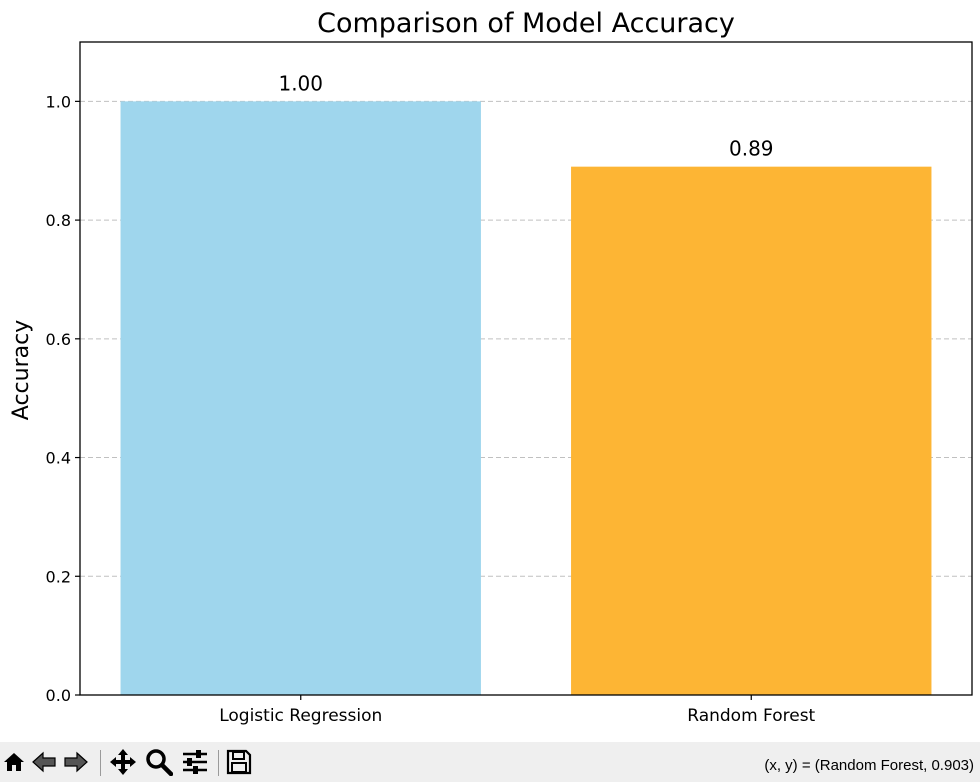 This screenshot has width=980, height=782. I want to click on y-tick-label: 0.6, so click(58, 339).